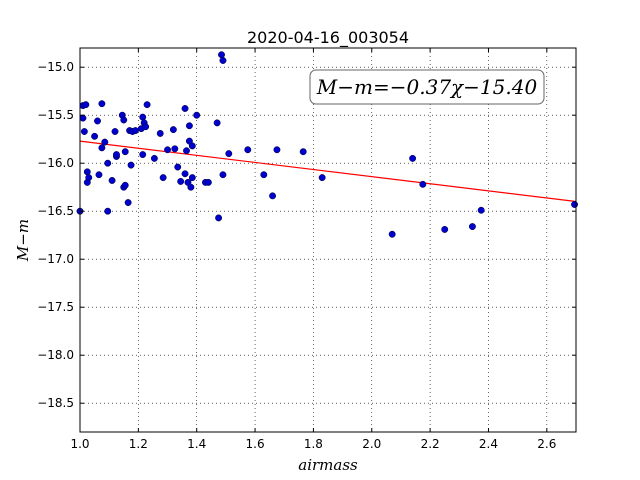 This screenshot has width=640, height=480. Describe the element at coordinates (138, 444) in the screenshot. I see `x-tick-label: 1.2` at that location.